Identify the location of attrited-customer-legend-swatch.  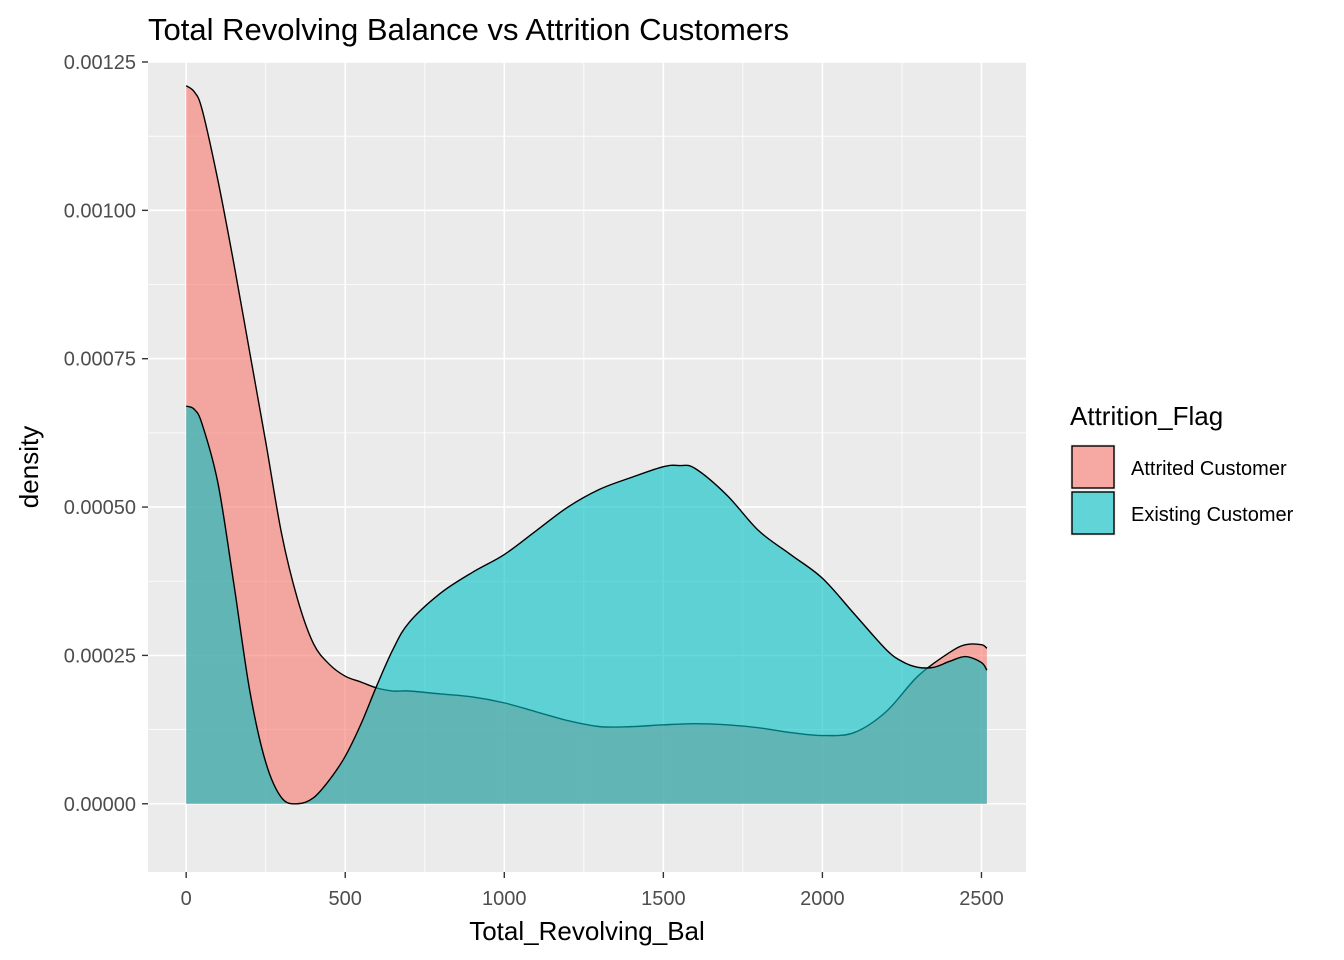
(1093, 467).